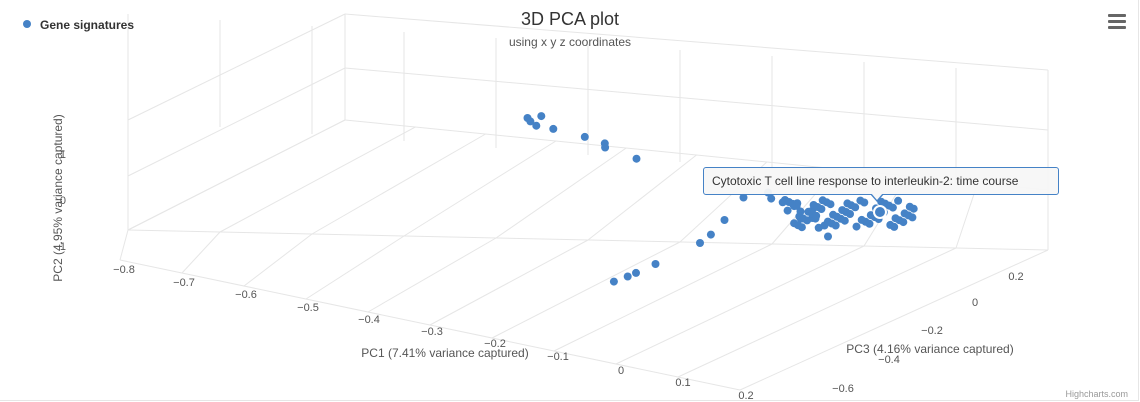 Image resolution: width=1140 pixels, height=402 pixels. I want to click on scatter-points, so click(720, 199).